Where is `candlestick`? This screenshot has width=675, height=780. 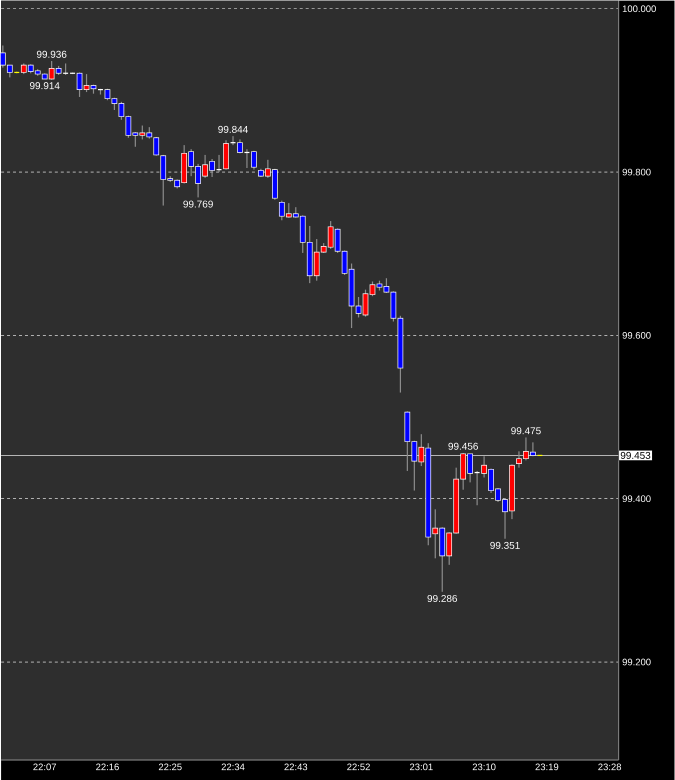
candlestick is located at coordinates (157, 146).